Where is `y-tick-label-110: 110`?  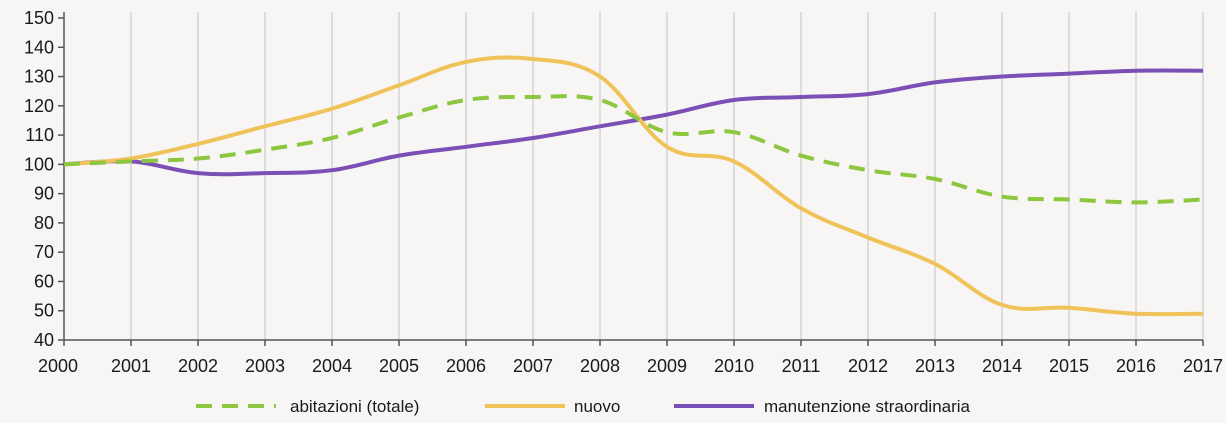 y-tick-label-110: 110 is located at coordinates (39, 135).